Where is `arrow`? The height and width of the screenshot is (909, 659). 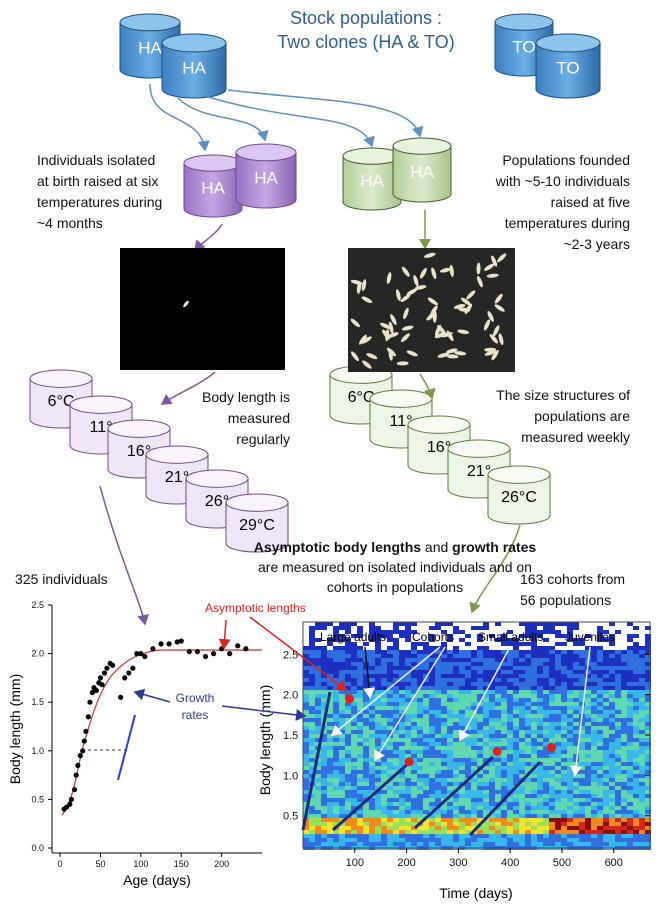 arrow is located at coordinates (152, 695).